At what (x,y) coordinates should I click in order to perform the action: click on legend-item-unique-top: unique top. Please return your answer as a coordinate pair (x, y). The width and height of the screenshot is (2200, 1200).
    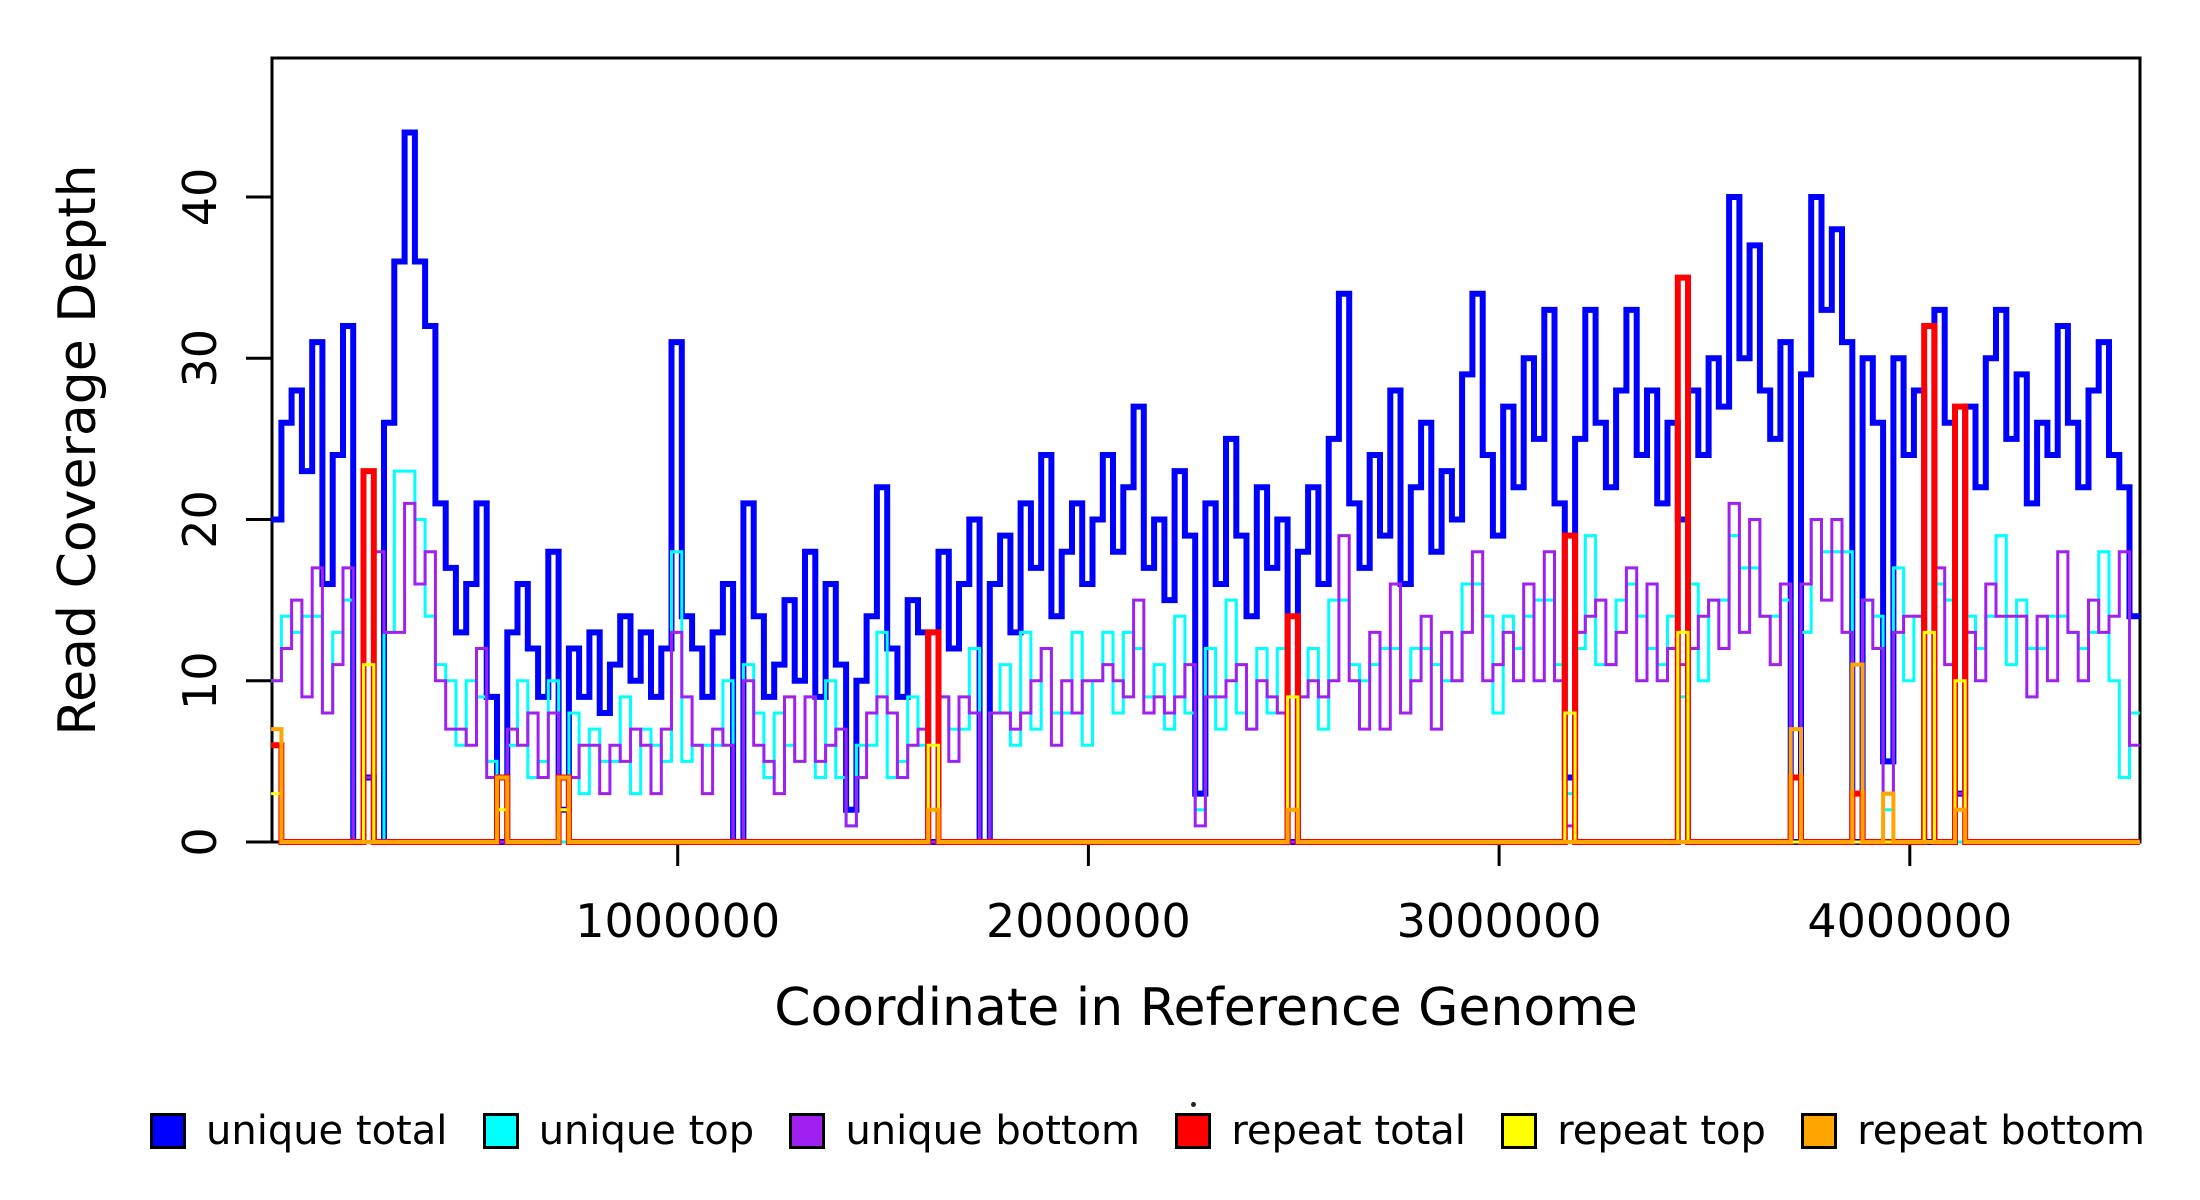
    Looking at the image, I should click on (618, 1131).